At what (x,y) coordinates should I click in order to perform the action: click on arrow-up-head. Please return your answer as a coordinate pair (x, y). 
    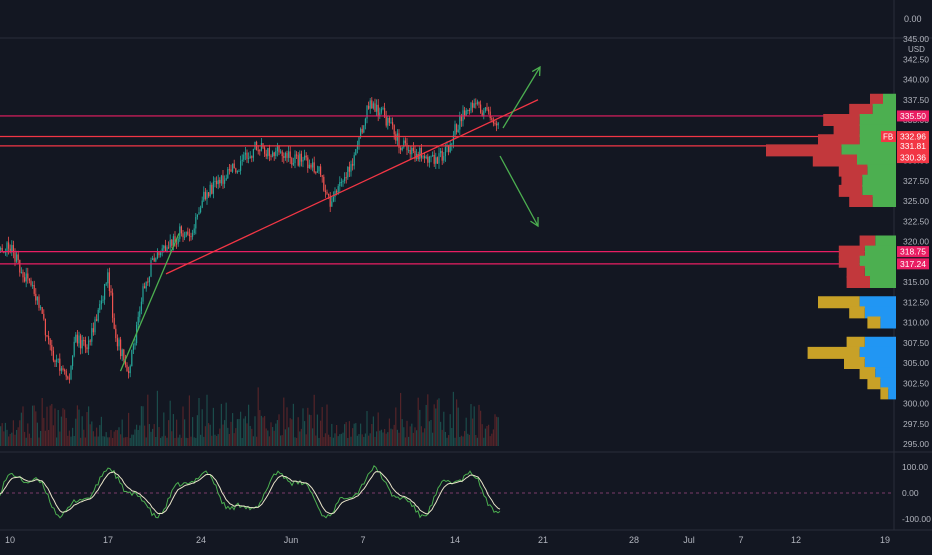
    Looking at the image, I should click on (536, 71).